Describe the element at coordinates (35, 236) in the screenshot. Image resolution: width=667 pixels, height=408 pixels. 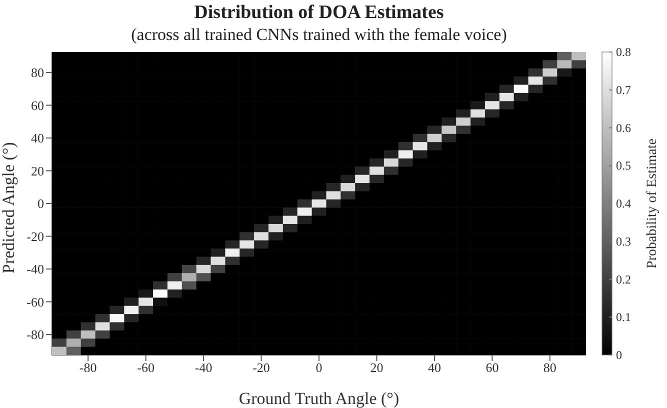
I see `y-tick-label: -20` at that location.